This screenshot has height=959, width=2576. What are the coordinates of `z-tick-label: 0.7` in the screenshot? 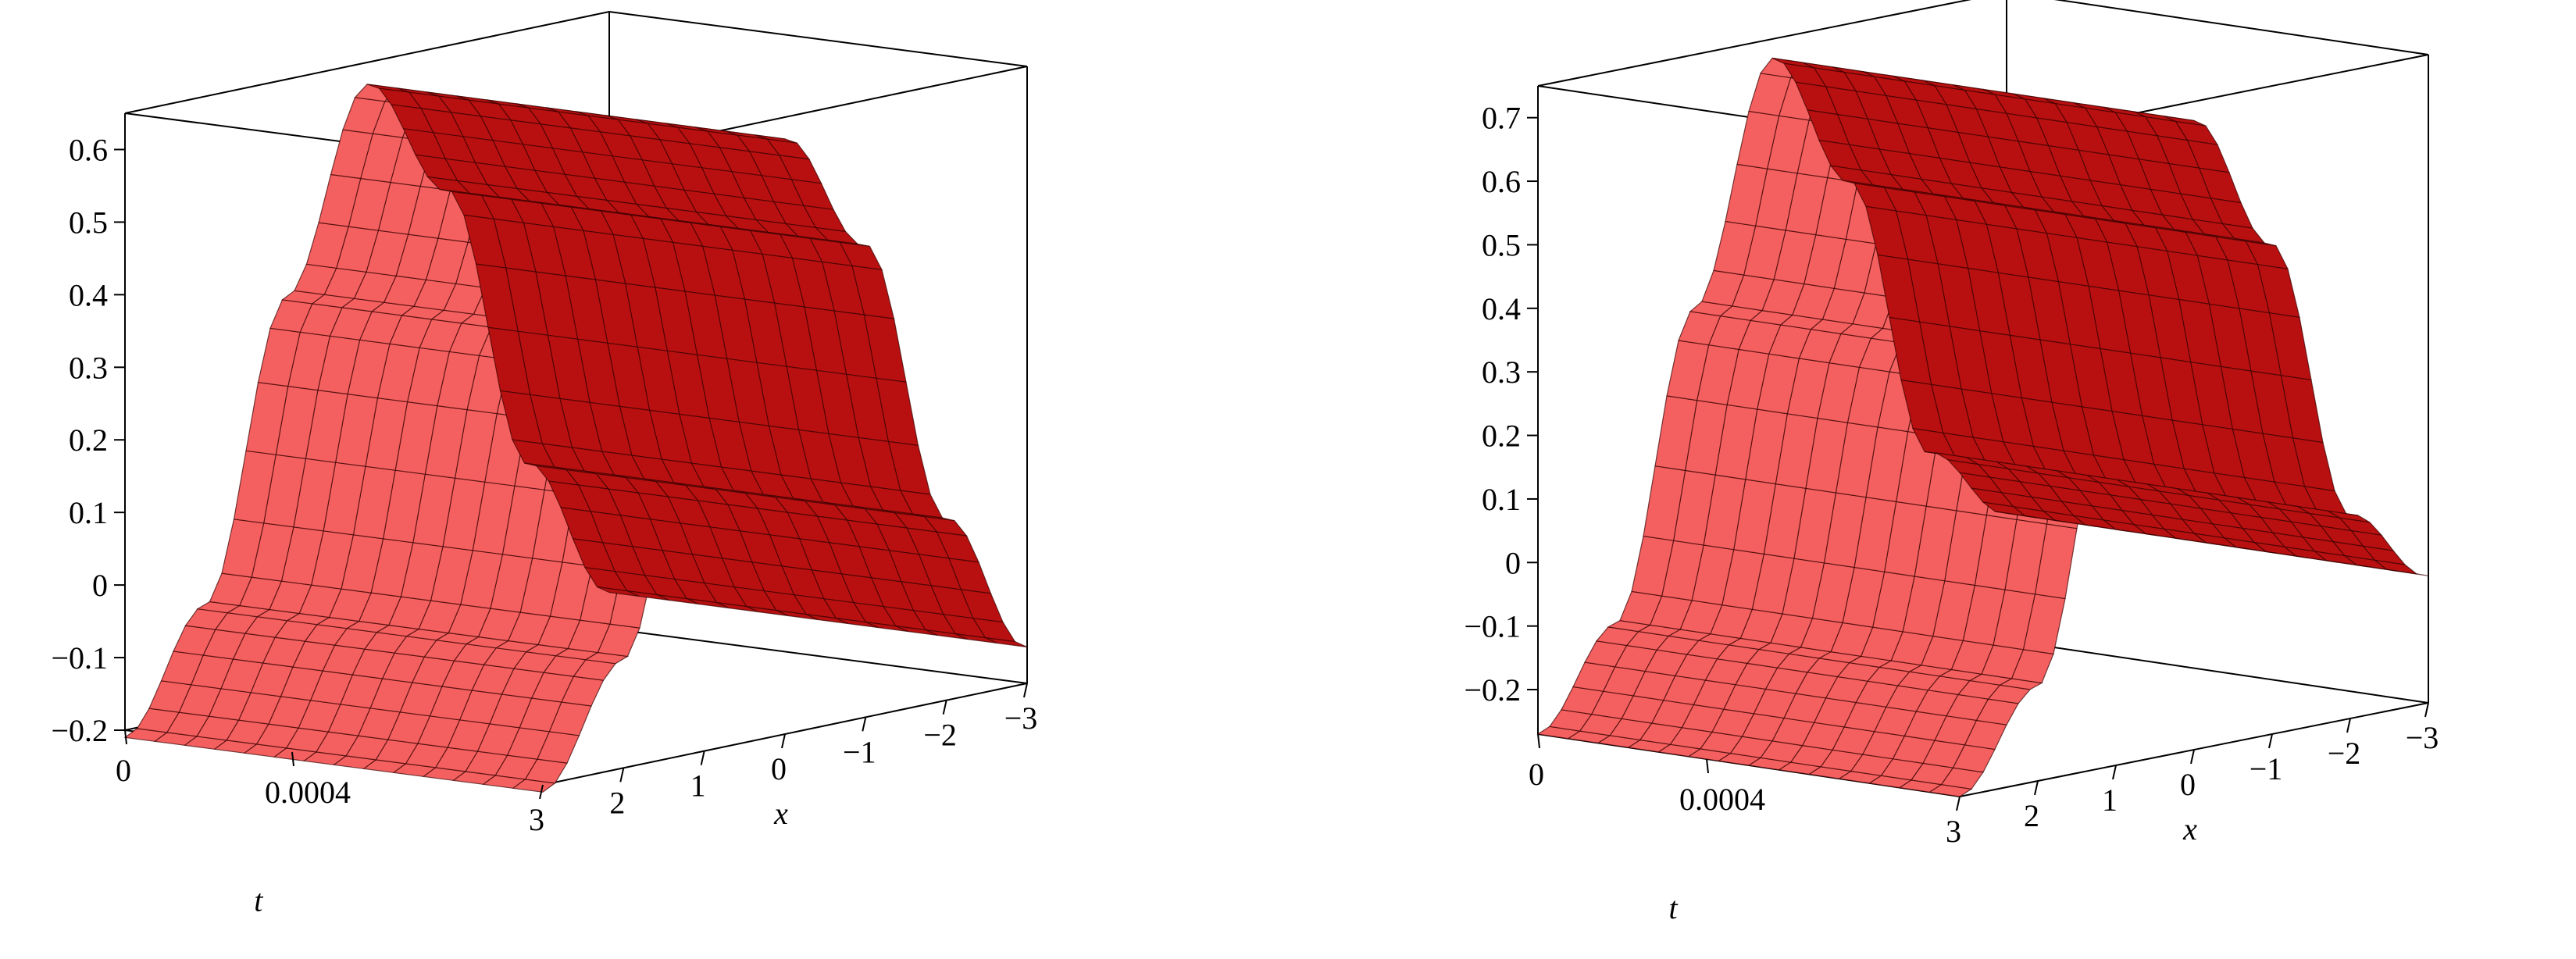 It's located at (1501, 119).